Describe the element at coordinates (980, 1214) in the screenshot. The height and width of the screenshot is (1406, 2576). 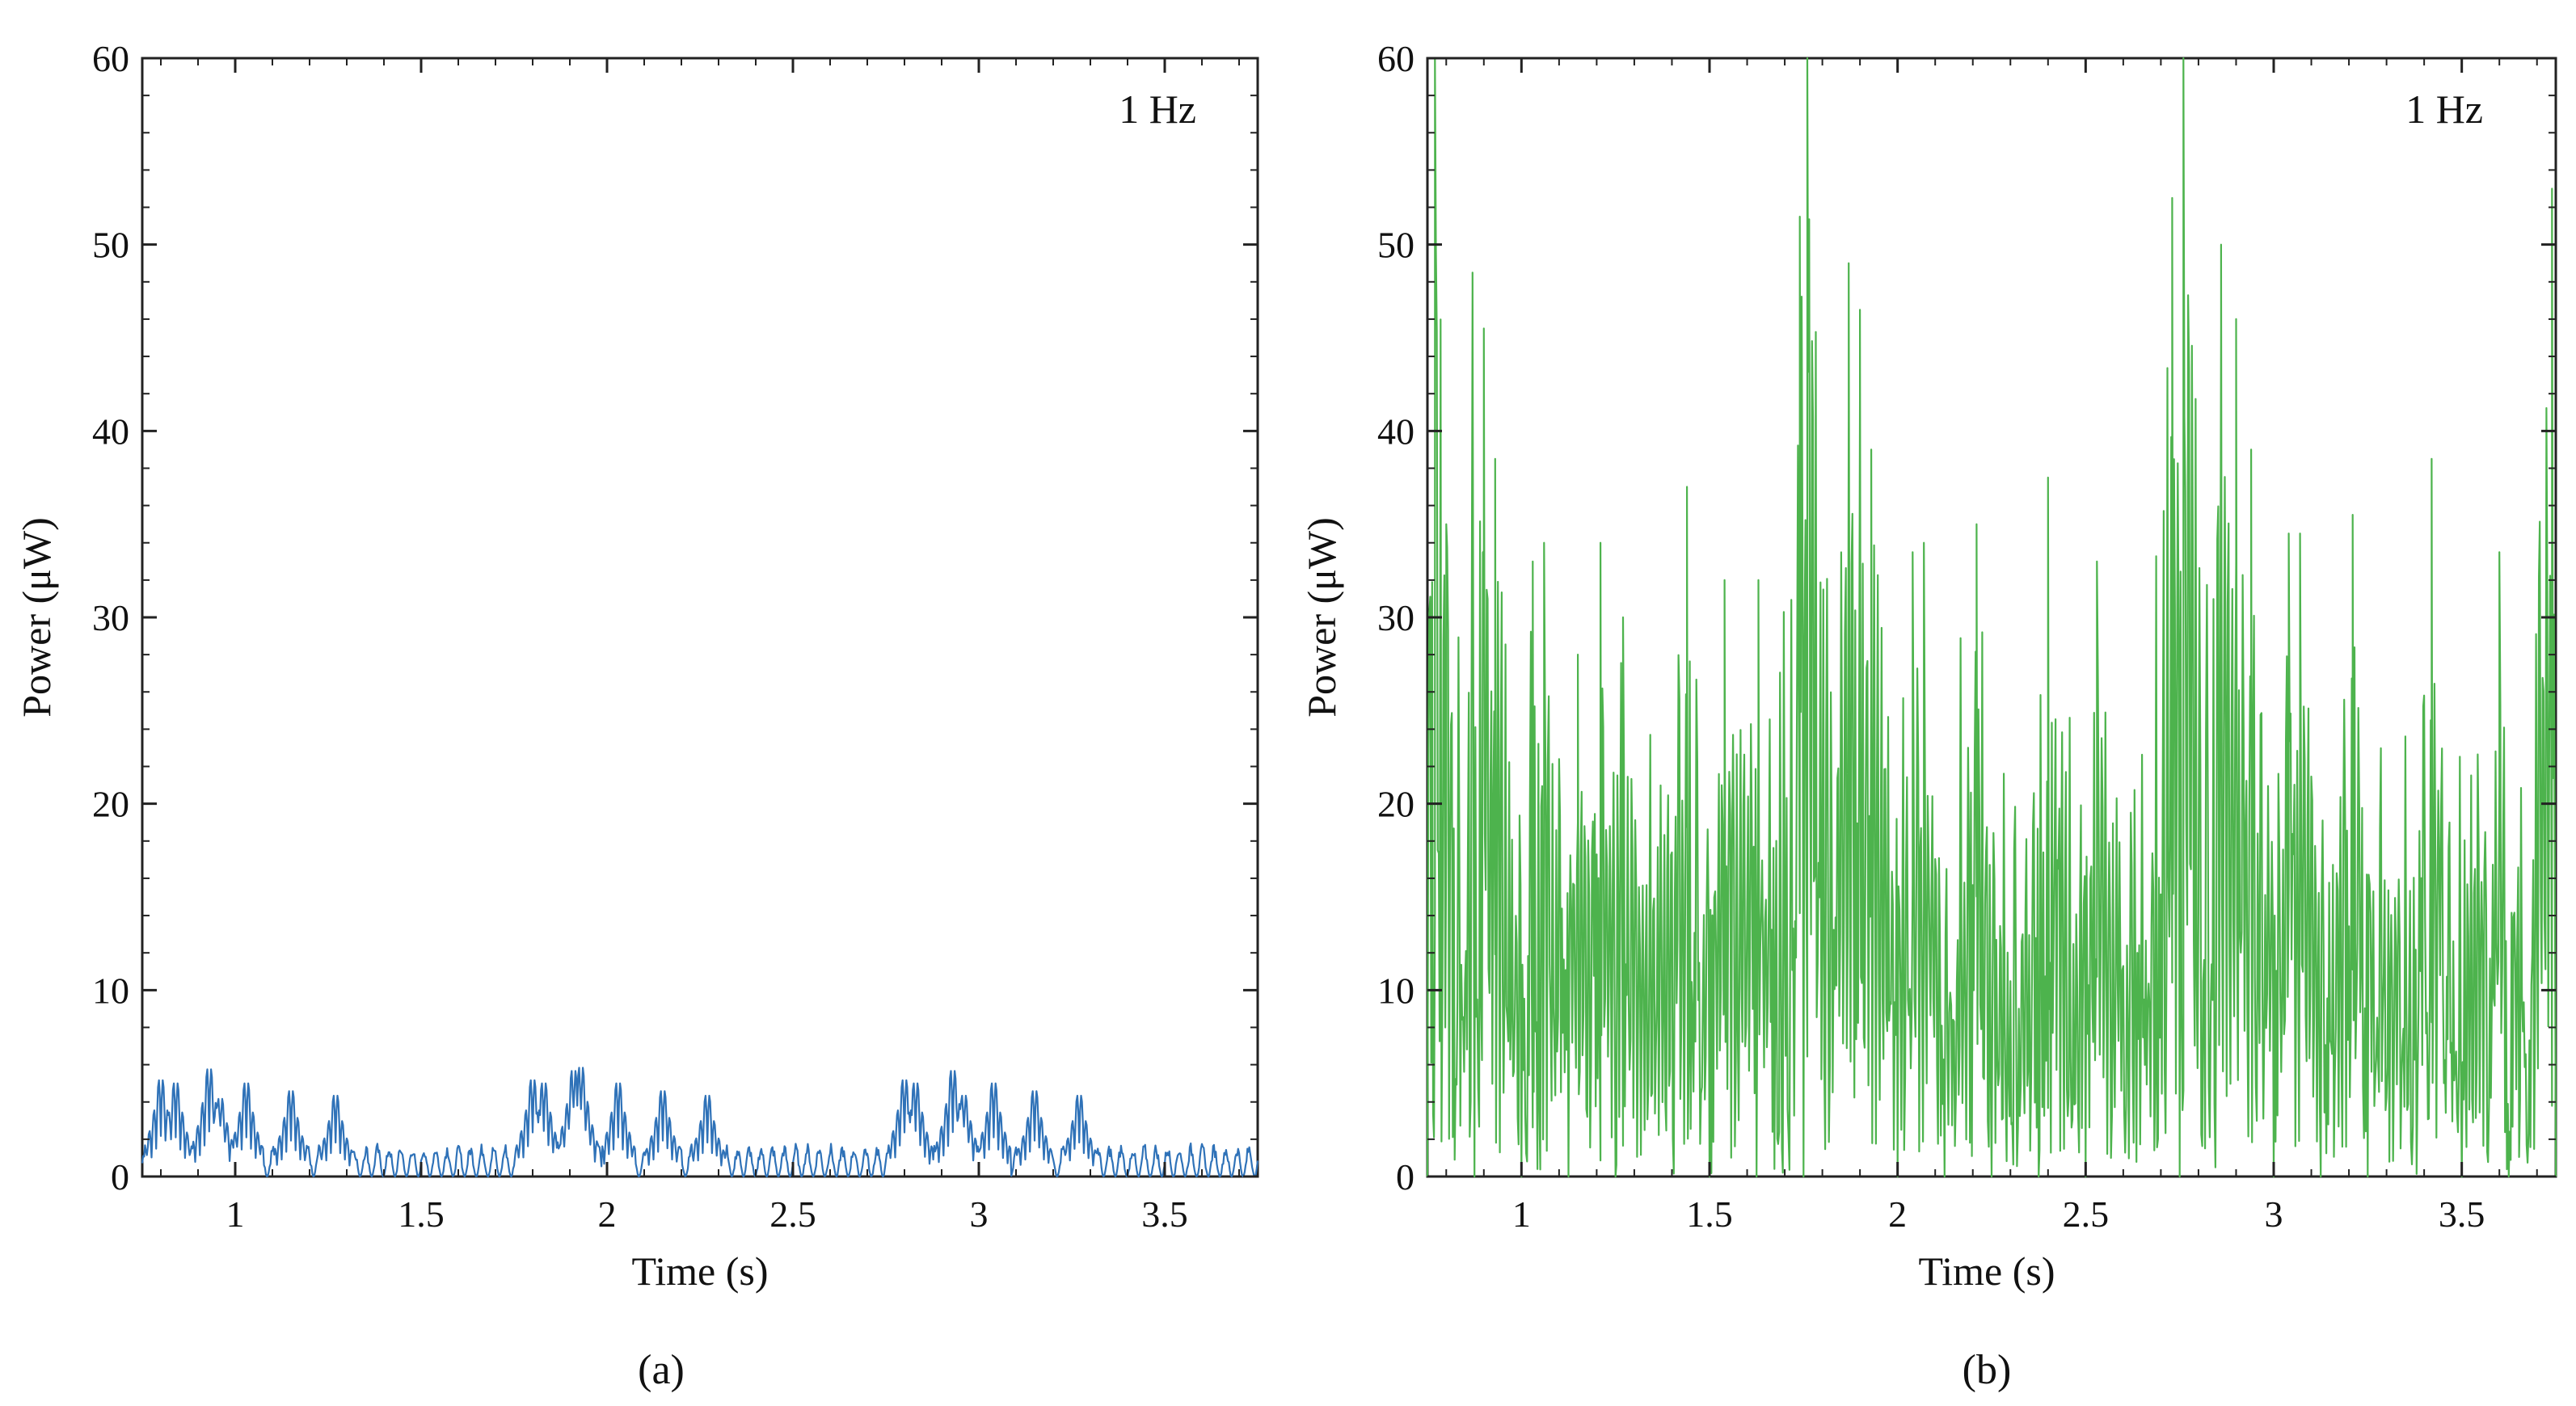
I see `x-tick-label-a-3: 3` at that location.